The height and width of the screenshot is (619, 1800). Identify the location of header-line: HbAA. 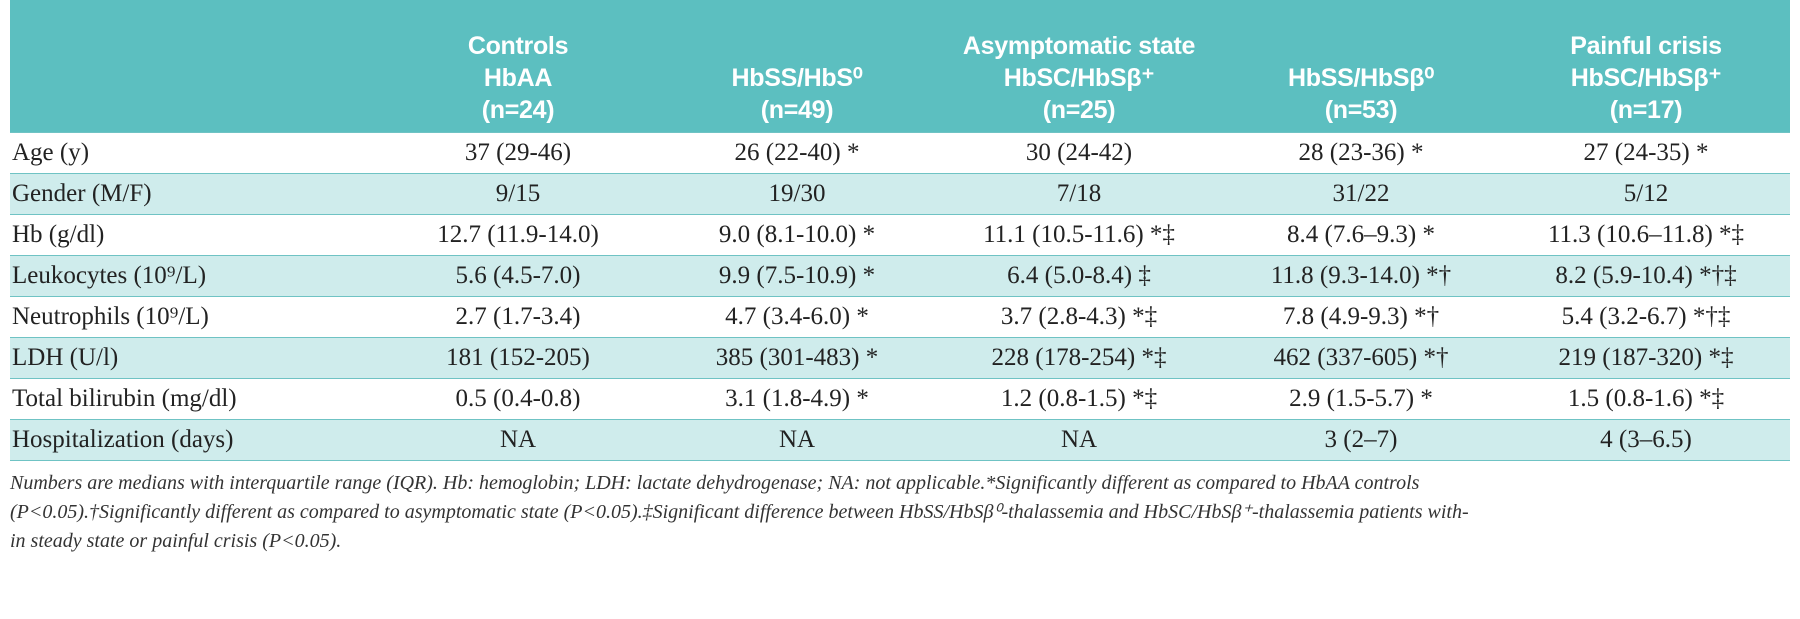
(518, 77).